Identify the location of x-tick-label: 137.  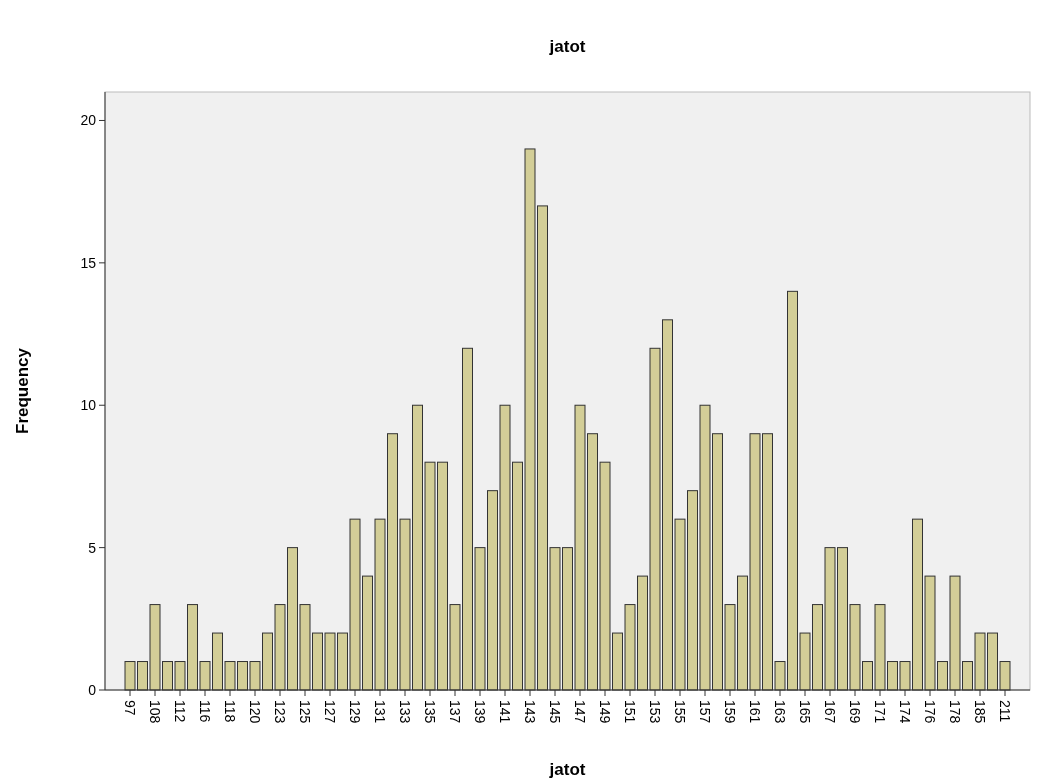
(455, 712).